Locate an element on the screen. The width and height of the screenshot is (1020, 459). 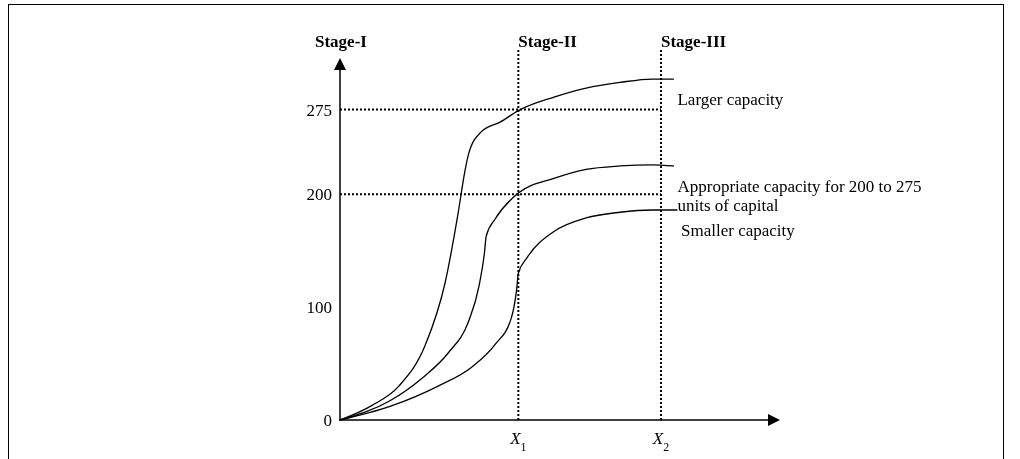
y-tick-label: 0 is located at coordinates (327, 420).